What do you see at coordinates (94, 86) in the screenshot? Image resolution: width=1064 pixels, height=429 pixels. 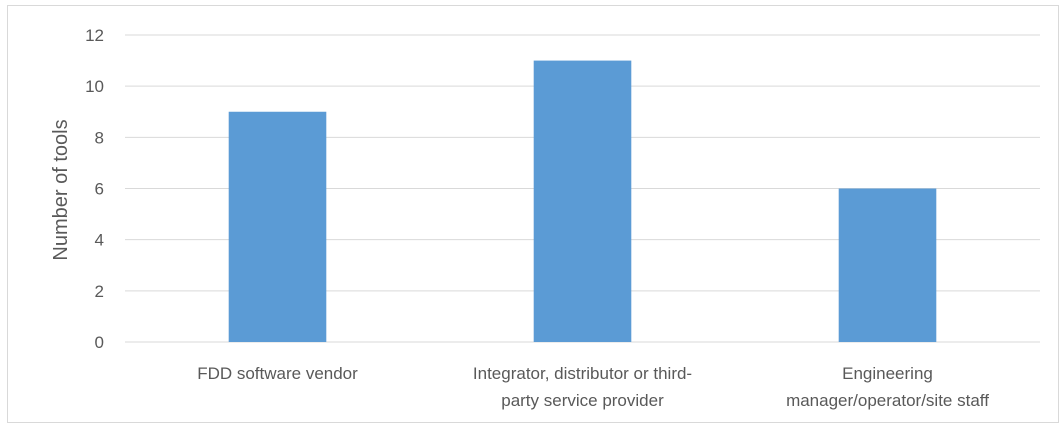 I see `y-tick-label: 10` at bounding box center [94, 86].